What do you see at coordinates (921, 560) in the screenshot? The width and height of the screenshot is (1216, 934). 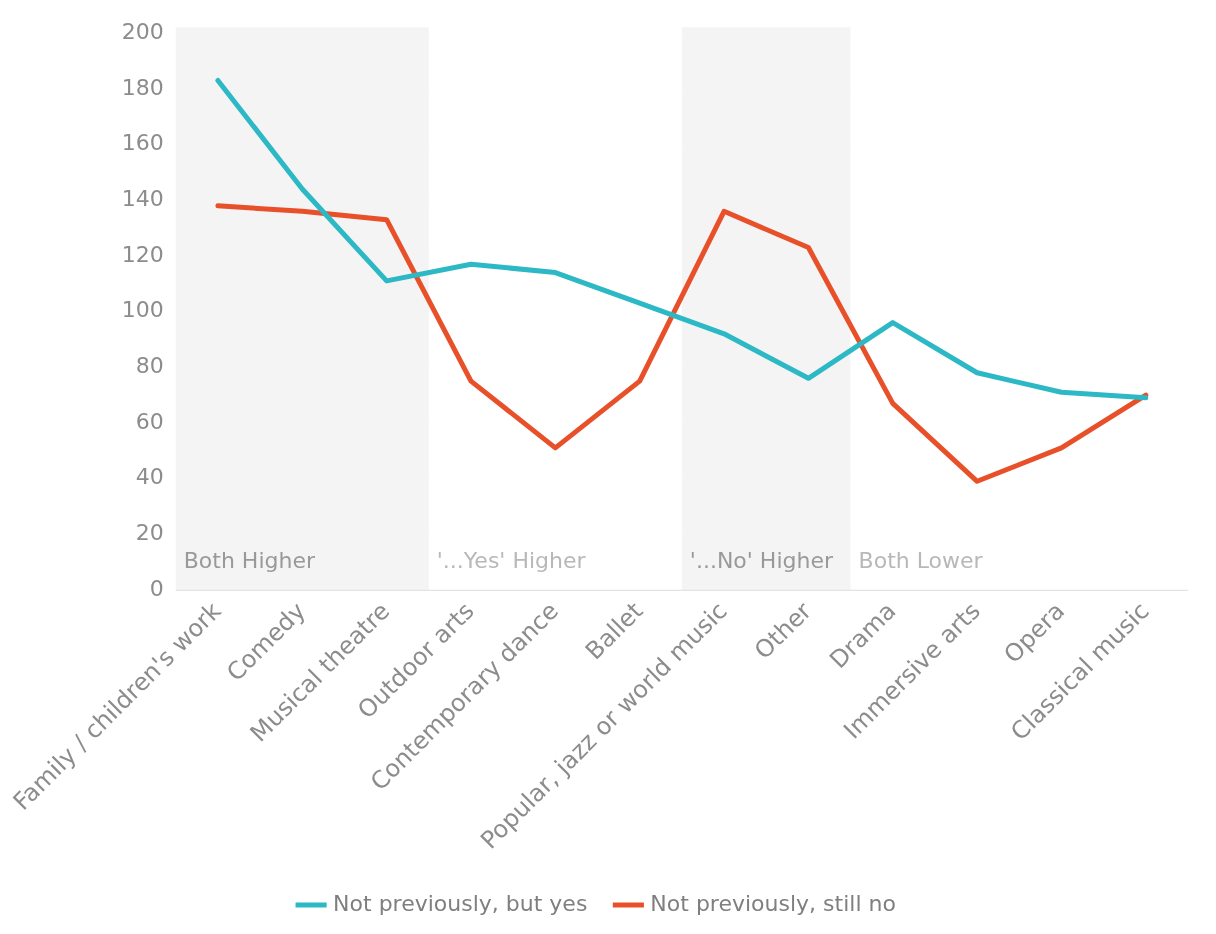 I see `band-label: Both Lower` at bounding box center [921, 560].